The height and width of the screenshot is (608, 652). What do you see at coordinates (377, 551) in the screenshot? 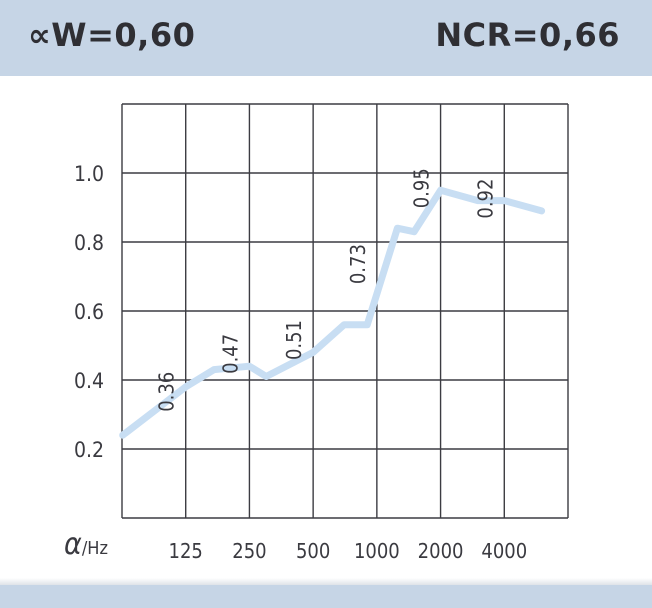
I see `x-tick-label: 1000` at bounding box center [377, 551].